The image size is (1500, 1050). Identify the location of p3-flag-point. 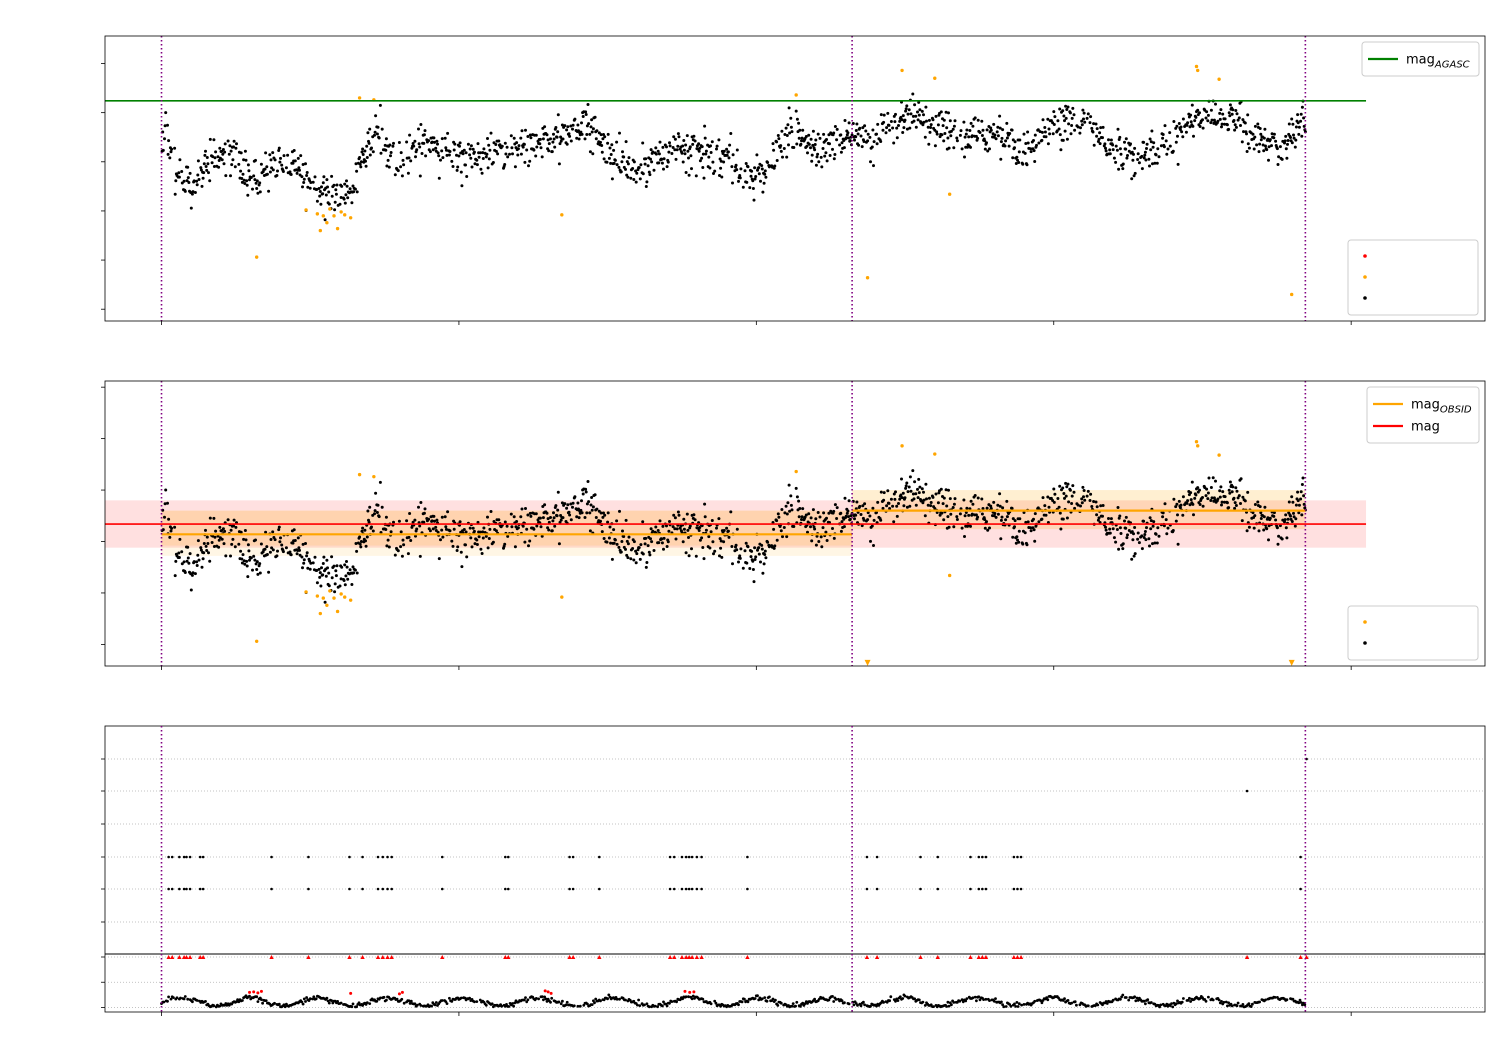
(505, 889).